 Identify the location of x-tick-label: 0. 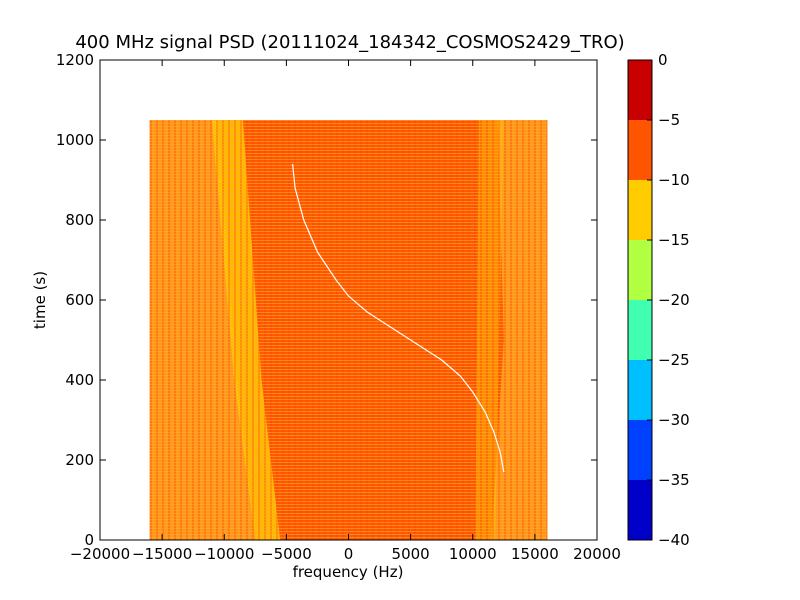
(349, 554).